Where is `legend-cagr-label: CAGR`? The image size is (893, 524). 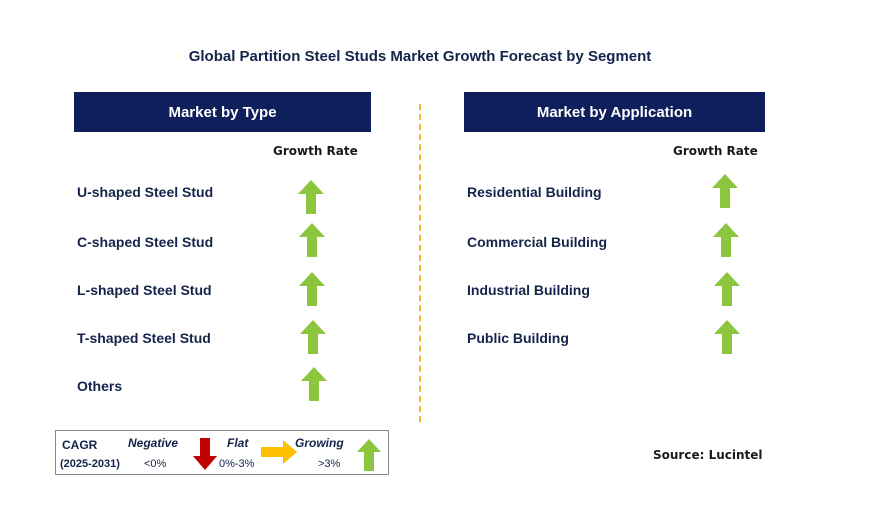
legend-cagr-label: CAGR is located at coordinates (80, 445).